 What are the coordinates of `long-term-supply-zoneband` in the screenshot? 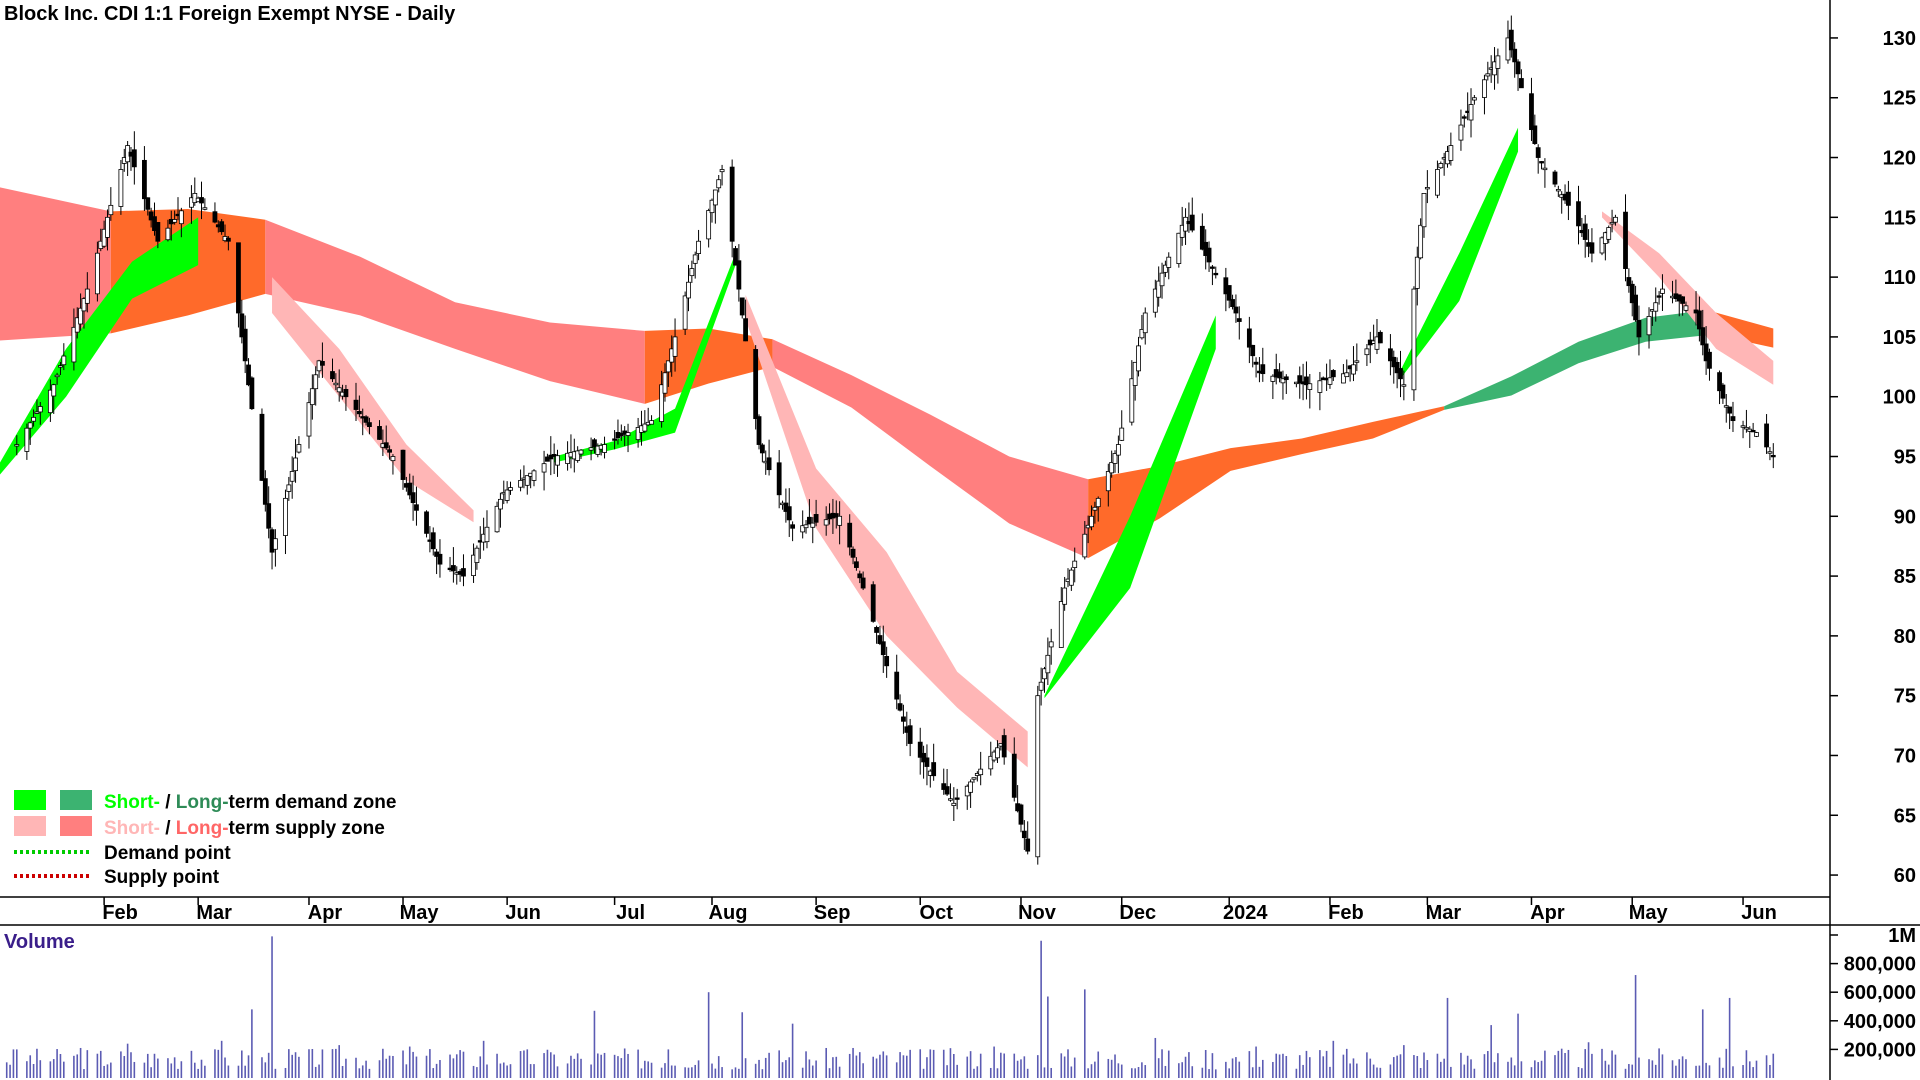 It's located at (455, 311).